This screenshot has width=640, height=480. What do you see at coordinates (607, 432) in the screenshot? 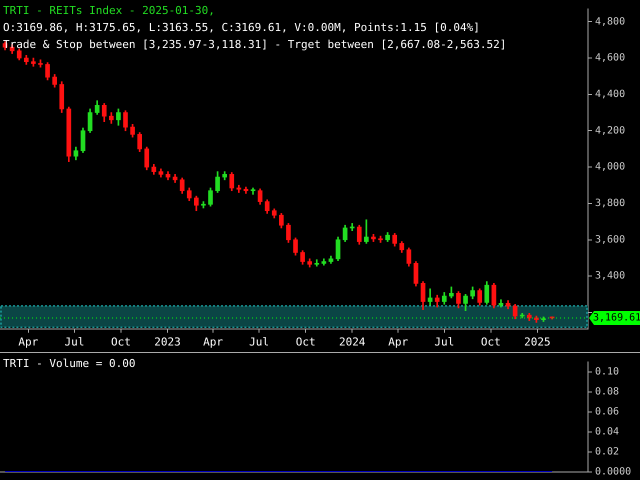
I see `y-tick-label: 0.04` at bounding box center [607, 432].